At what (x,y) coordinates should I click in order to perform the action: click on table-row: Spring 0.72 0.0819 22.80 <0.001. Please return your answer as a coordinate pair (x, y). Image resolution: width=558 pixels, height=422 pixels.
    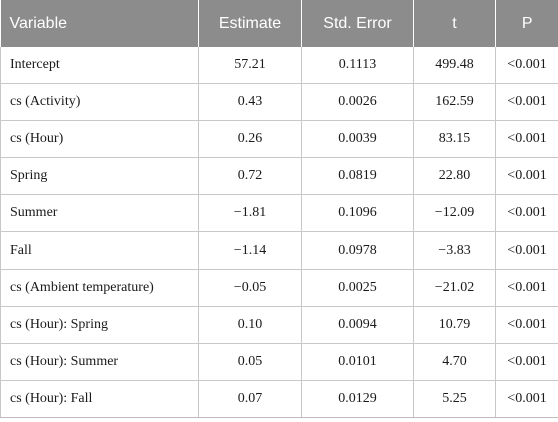
    Looking at the image, I should click on (279, 176).